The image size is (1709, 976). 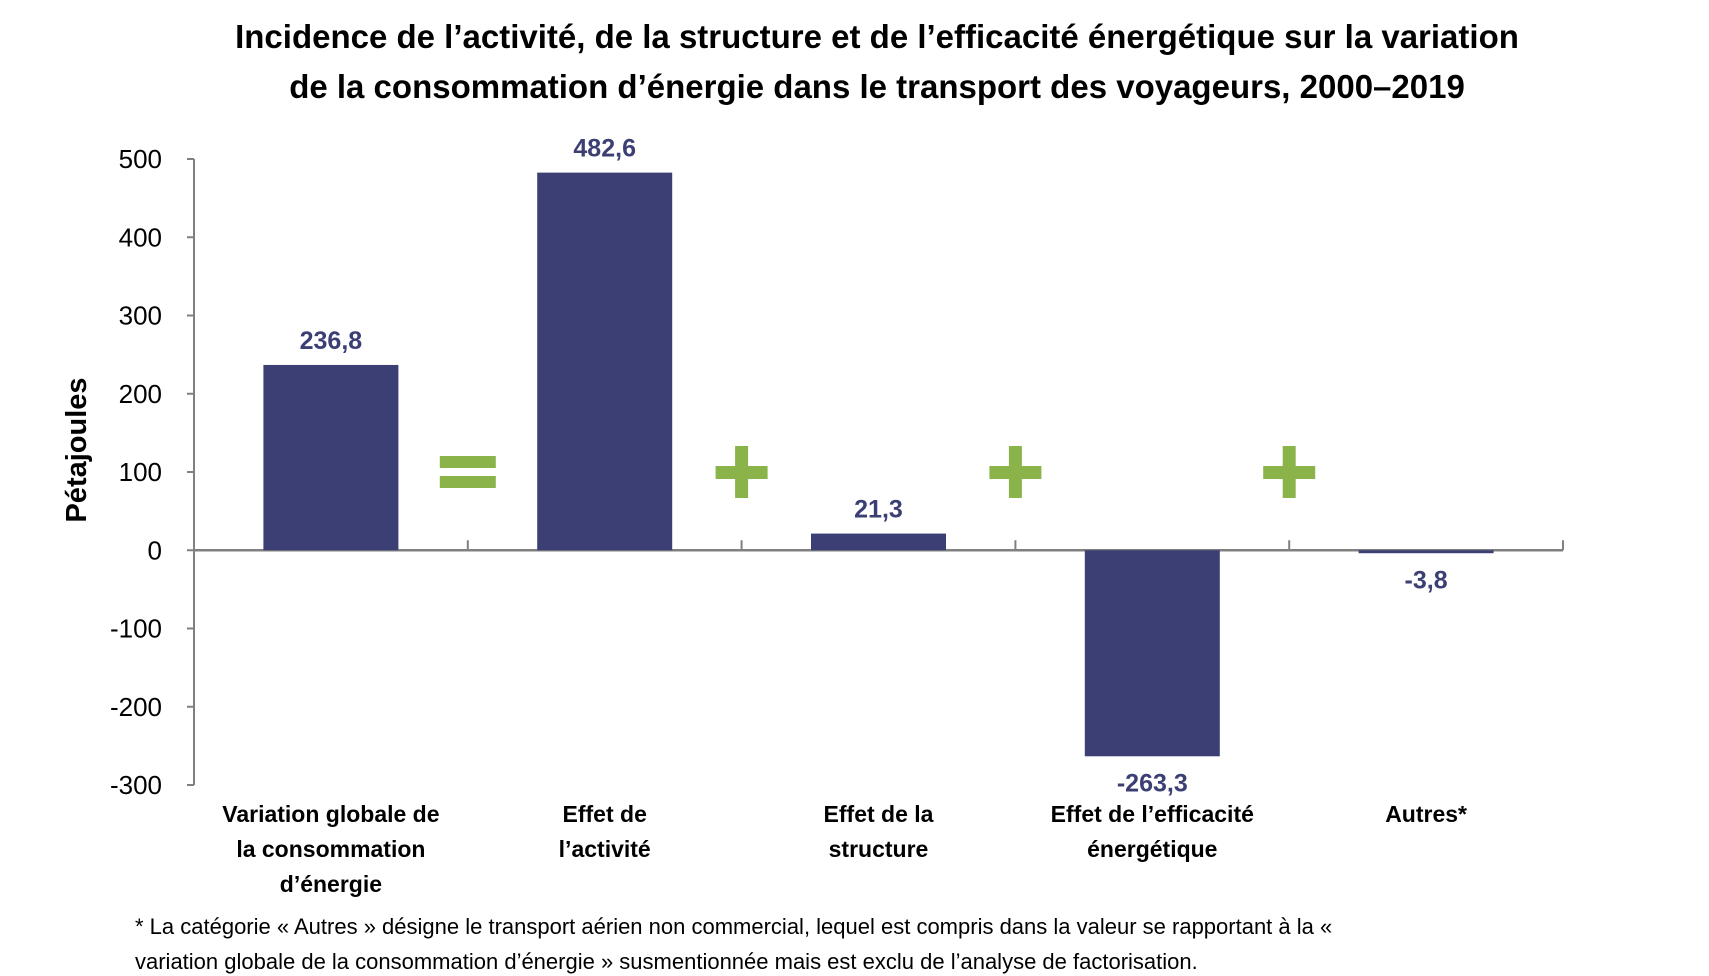 I want to click on y-tick-label: 300, so click(x=140, y=316).